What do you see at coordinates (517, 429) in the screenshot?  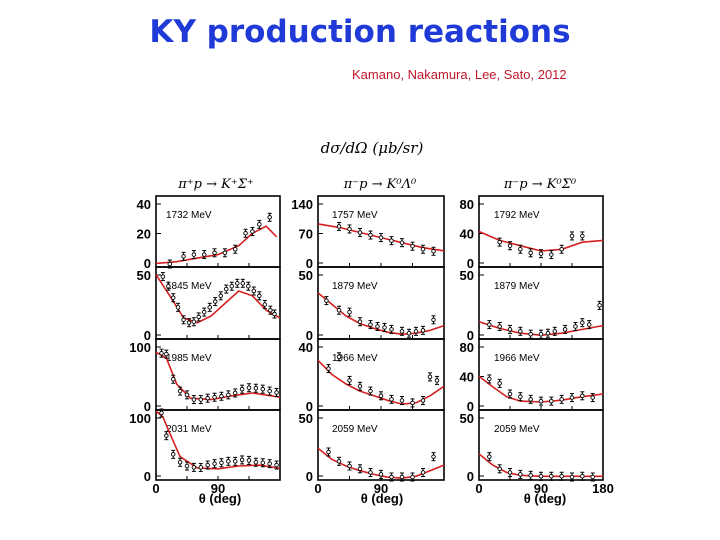 I see `energy-label: 2059 MeV` at bounding box center [517, 429].